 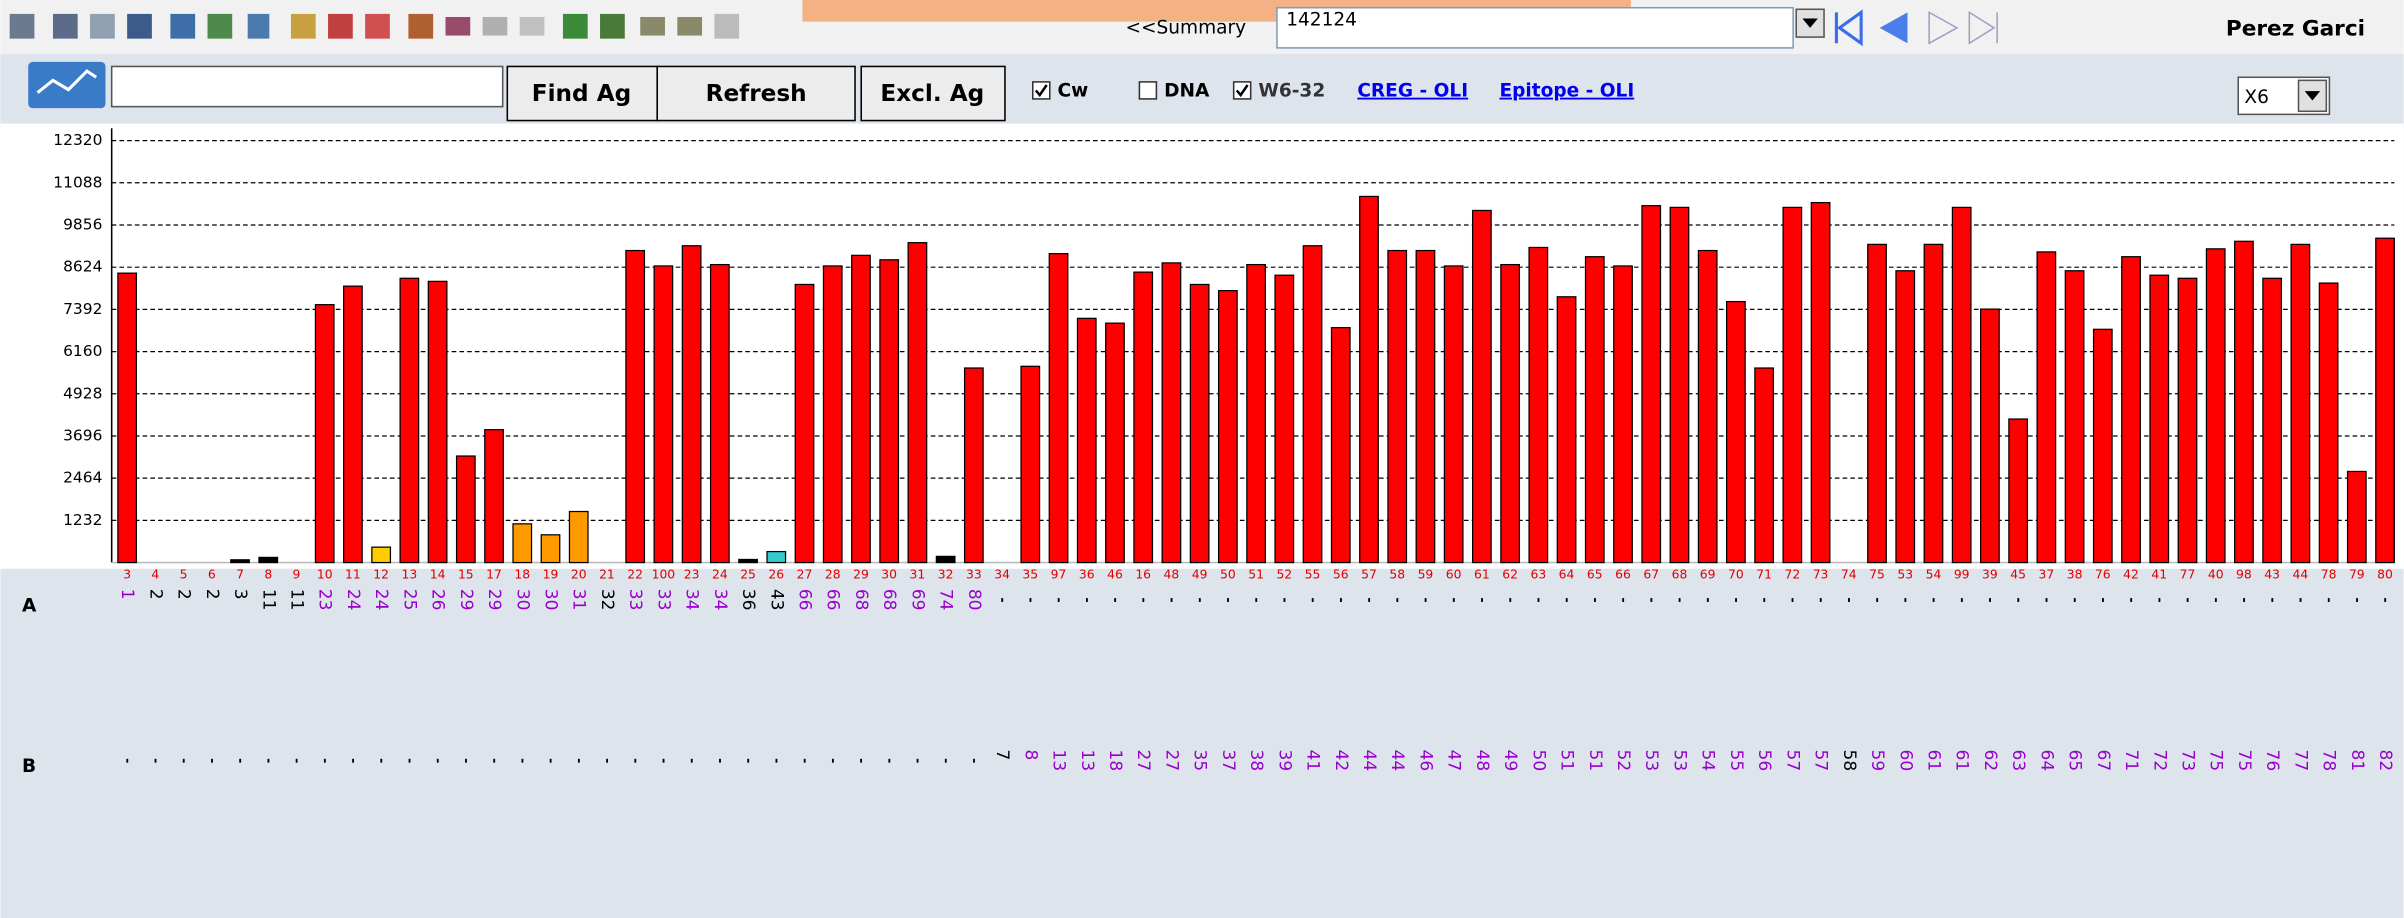 I want to click on allele-label: 52, so click(x=1623, y=761).